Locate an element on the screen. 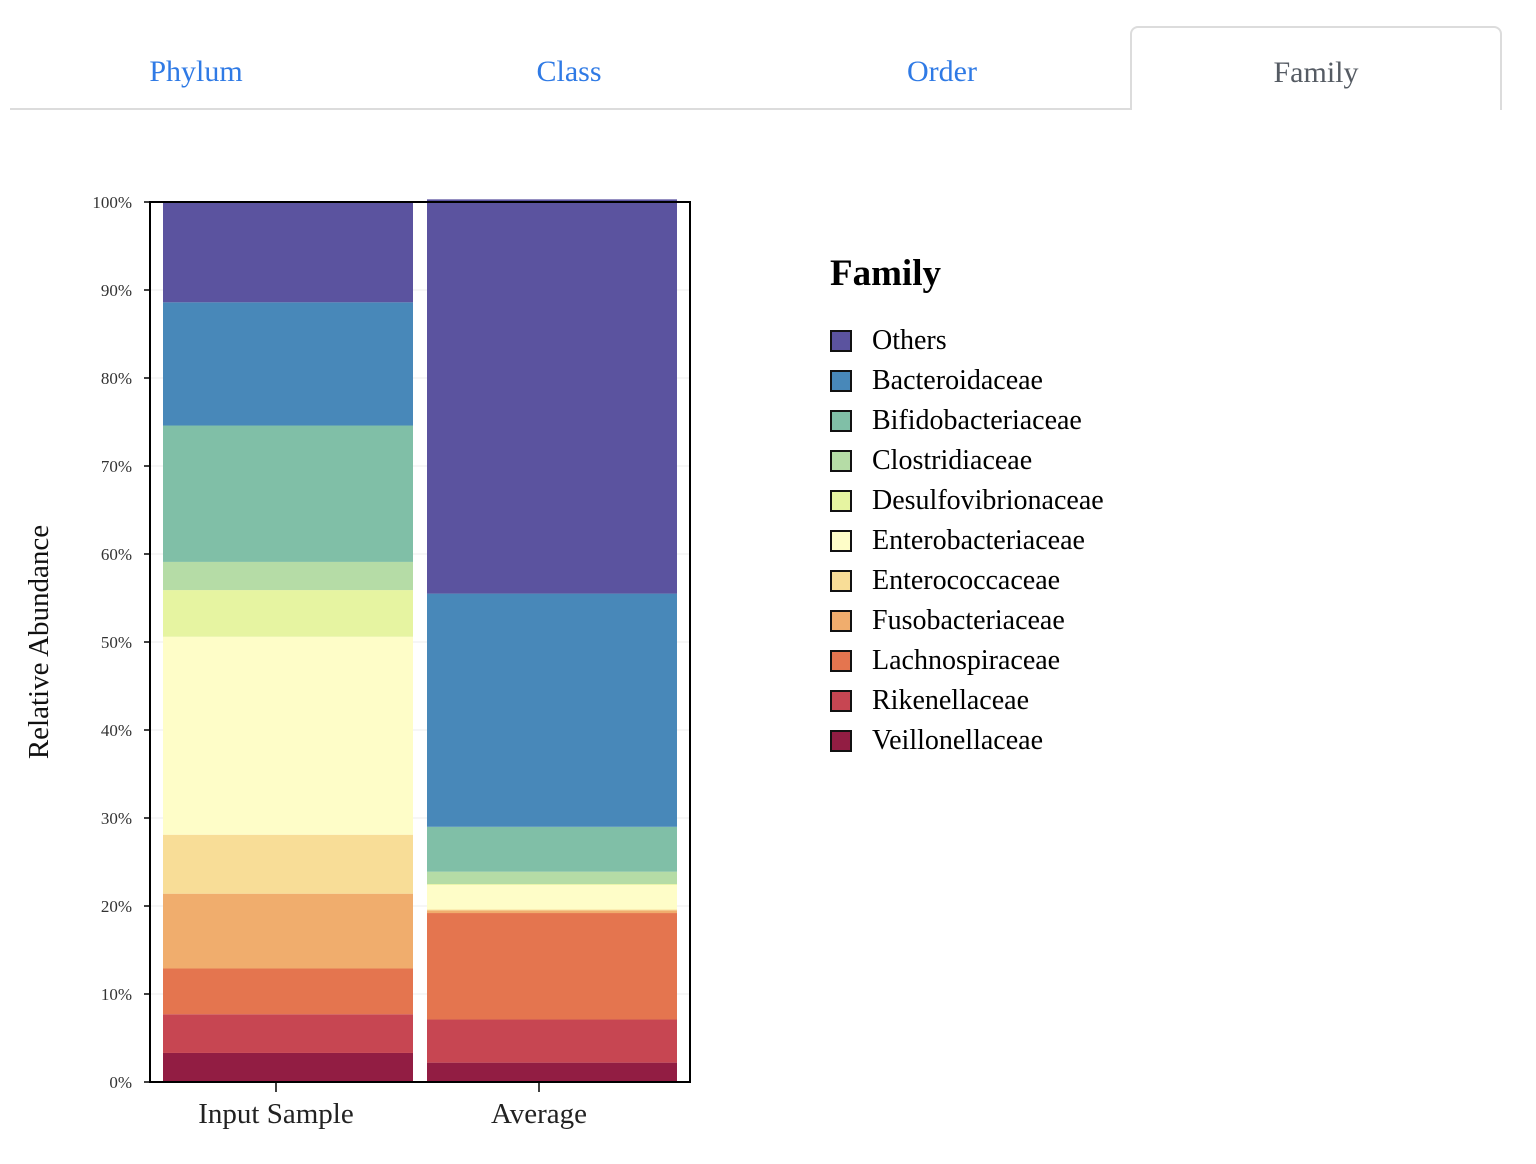  taxonomy-tabs: Phylum Class Order Family is located at coordinates (756, 68).